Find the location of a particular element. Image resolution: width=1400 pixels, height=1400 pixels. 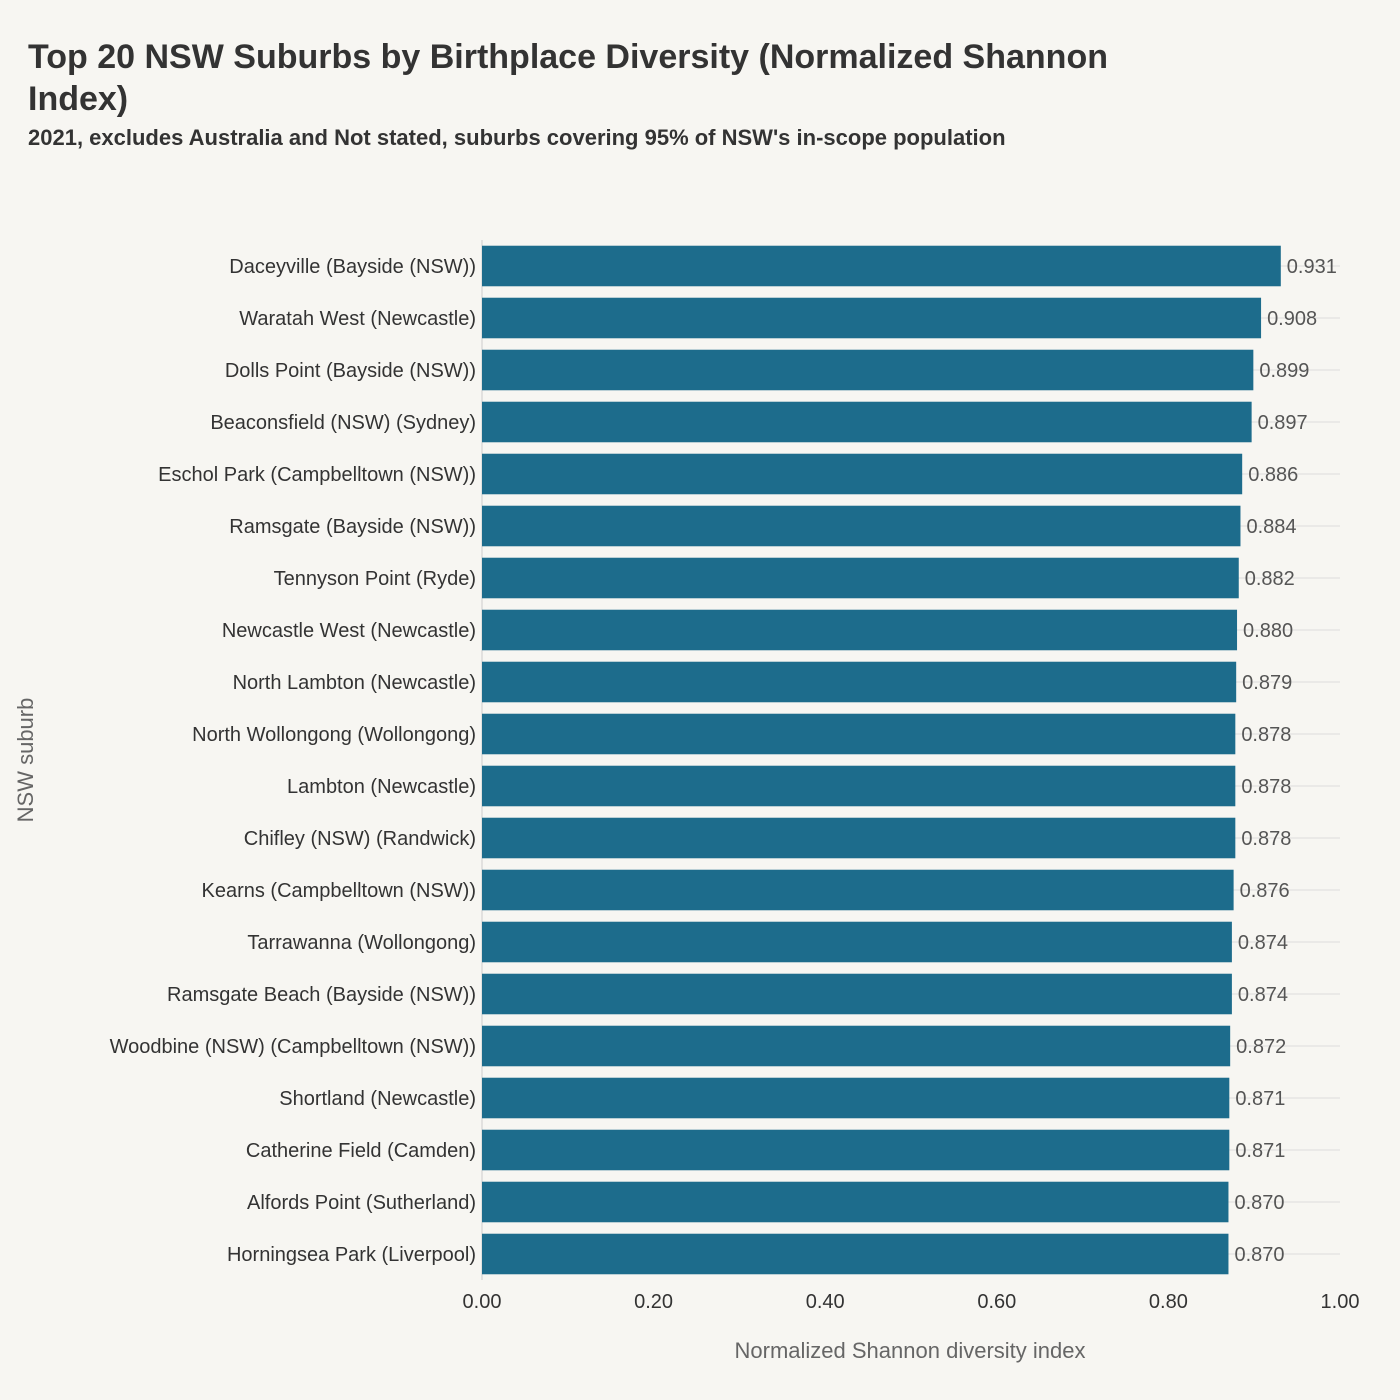

x-axis-ticks: 0.00 0.20 0.40 0.60 0.80 1.00 is located at coordinates (911, 1302).